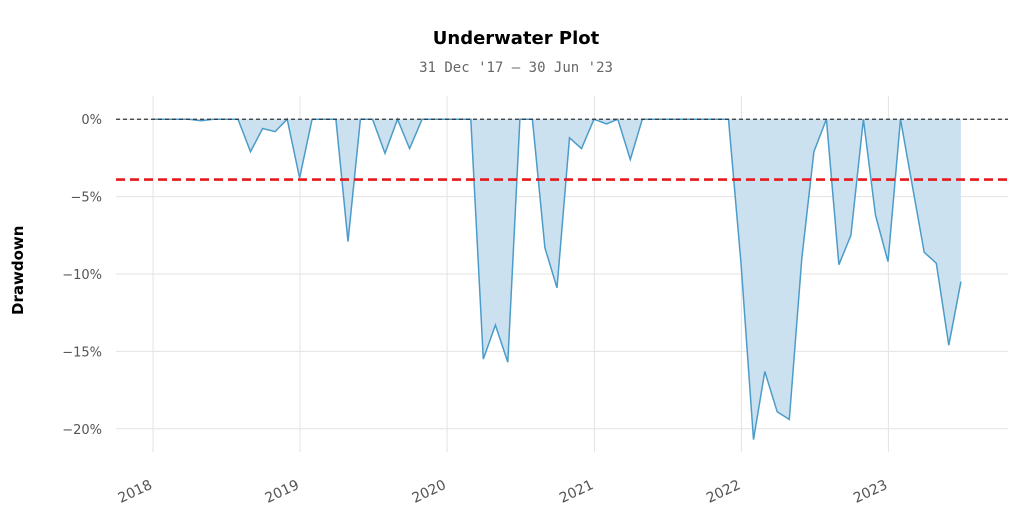 The image size is (1016, 513). Describe the element at coordinates (516, 68) in the screenshot. I see `chart-subtitle: 31 Dec '17 – 30 Jun '23` at that location.